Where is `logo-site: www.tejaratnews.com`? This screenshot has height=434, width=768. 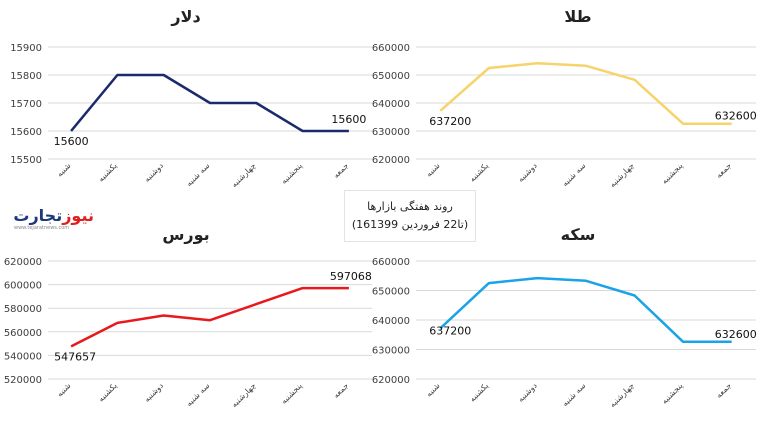 logo-site: www.tejaratnews.com is located at coordinates (41, 228).